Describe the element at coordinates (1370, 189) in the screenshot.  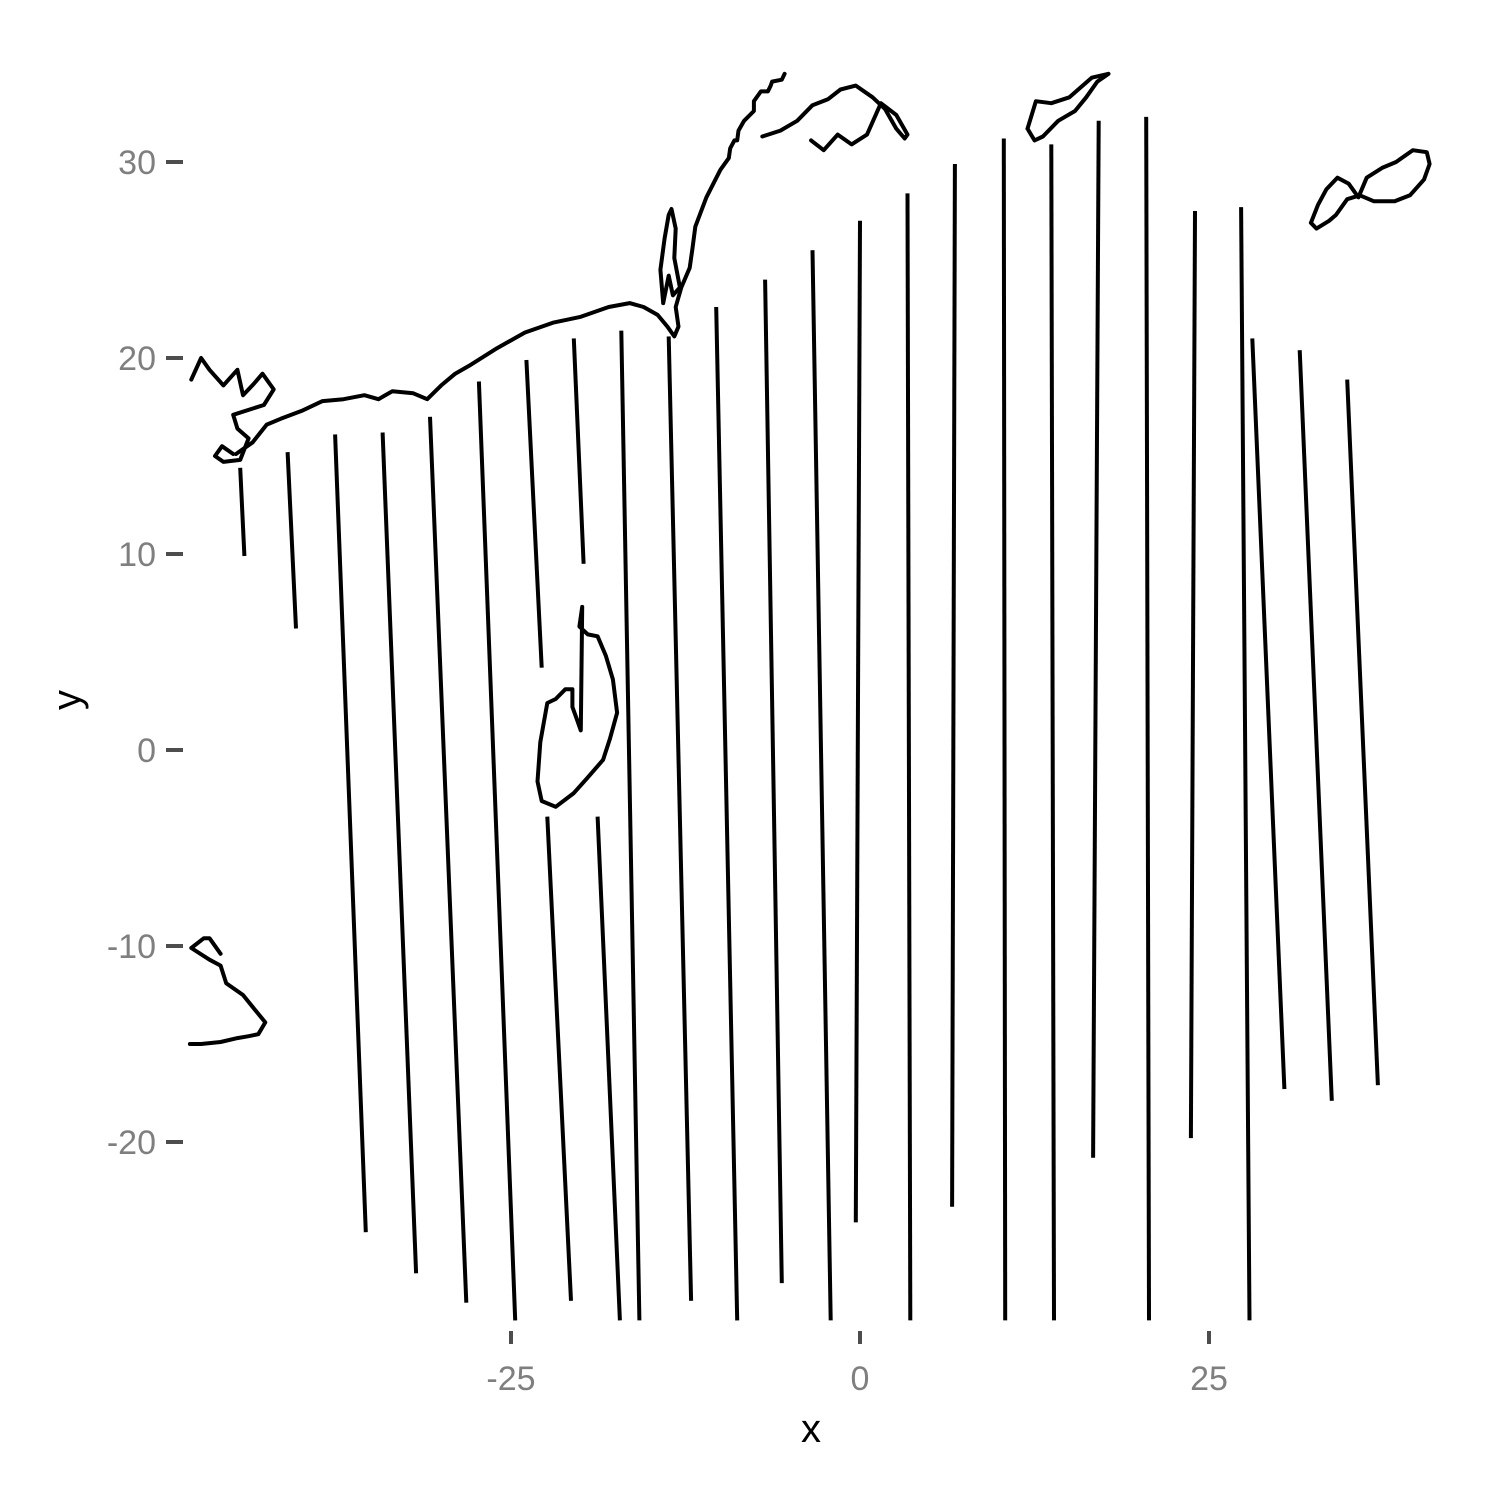
I see `coastline-east-island` at that location.